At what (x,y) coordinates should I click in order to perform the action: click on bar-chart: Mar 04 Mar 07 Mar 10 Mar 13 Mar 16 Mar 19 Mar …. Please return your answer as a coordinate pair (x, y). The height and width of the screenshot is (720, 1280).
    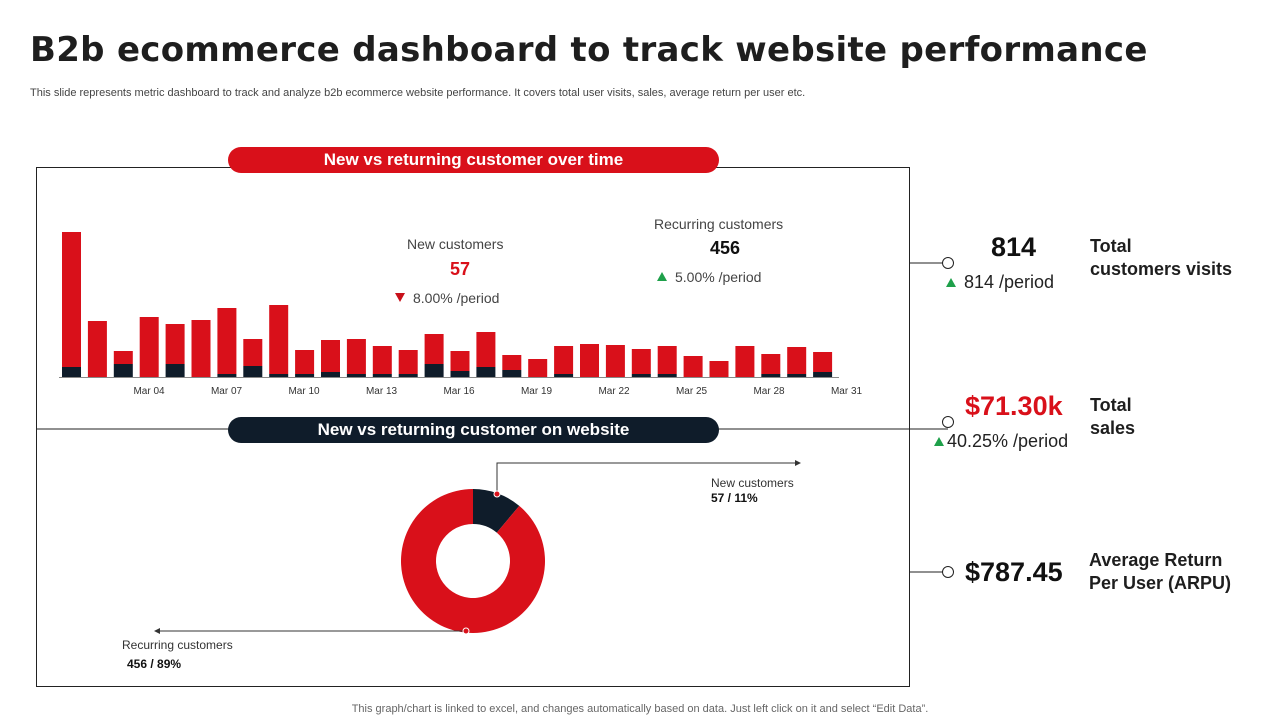
    Looking at the image, I should click on (461, 314).